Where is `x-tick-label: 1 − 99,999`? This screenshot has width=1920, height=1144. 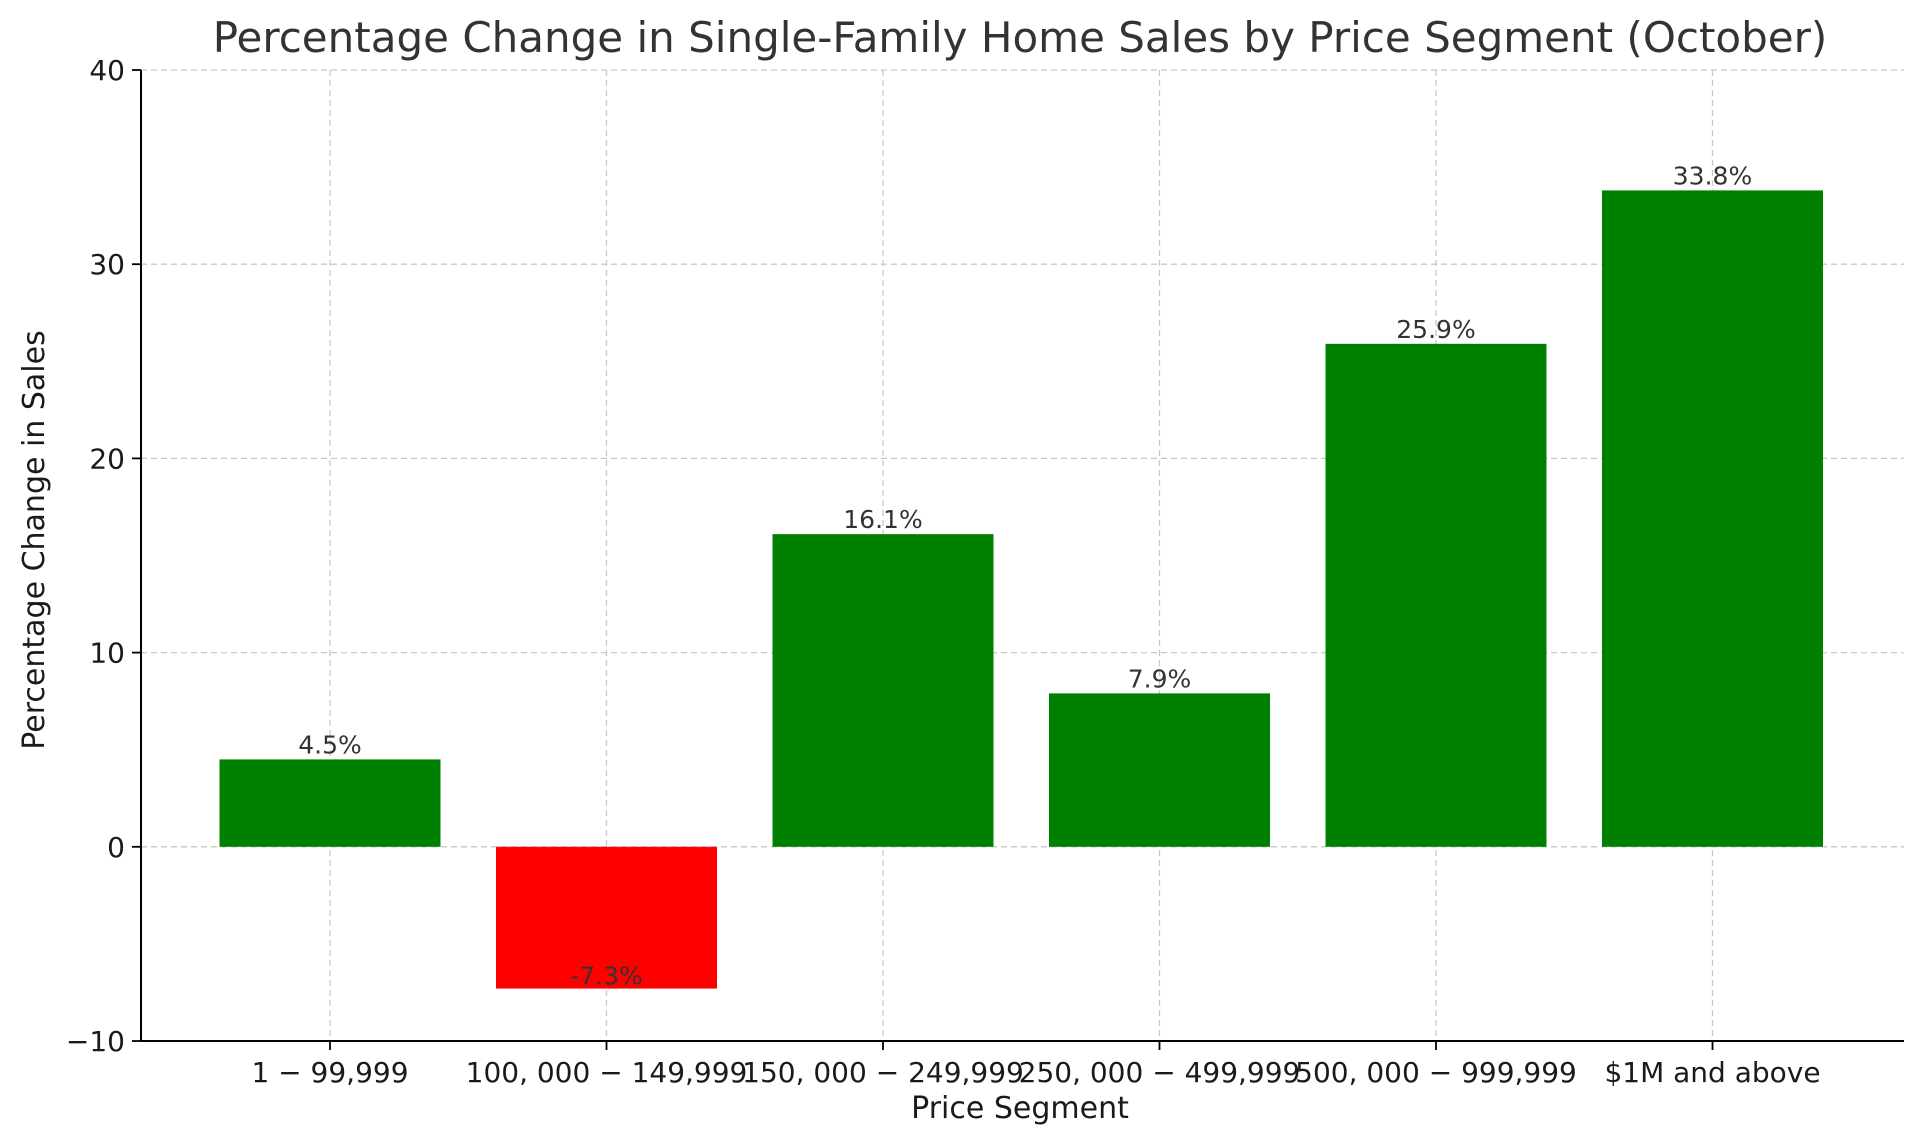 x-tick-label: 1 − 99,999 is located at coordinates (329, 1072).